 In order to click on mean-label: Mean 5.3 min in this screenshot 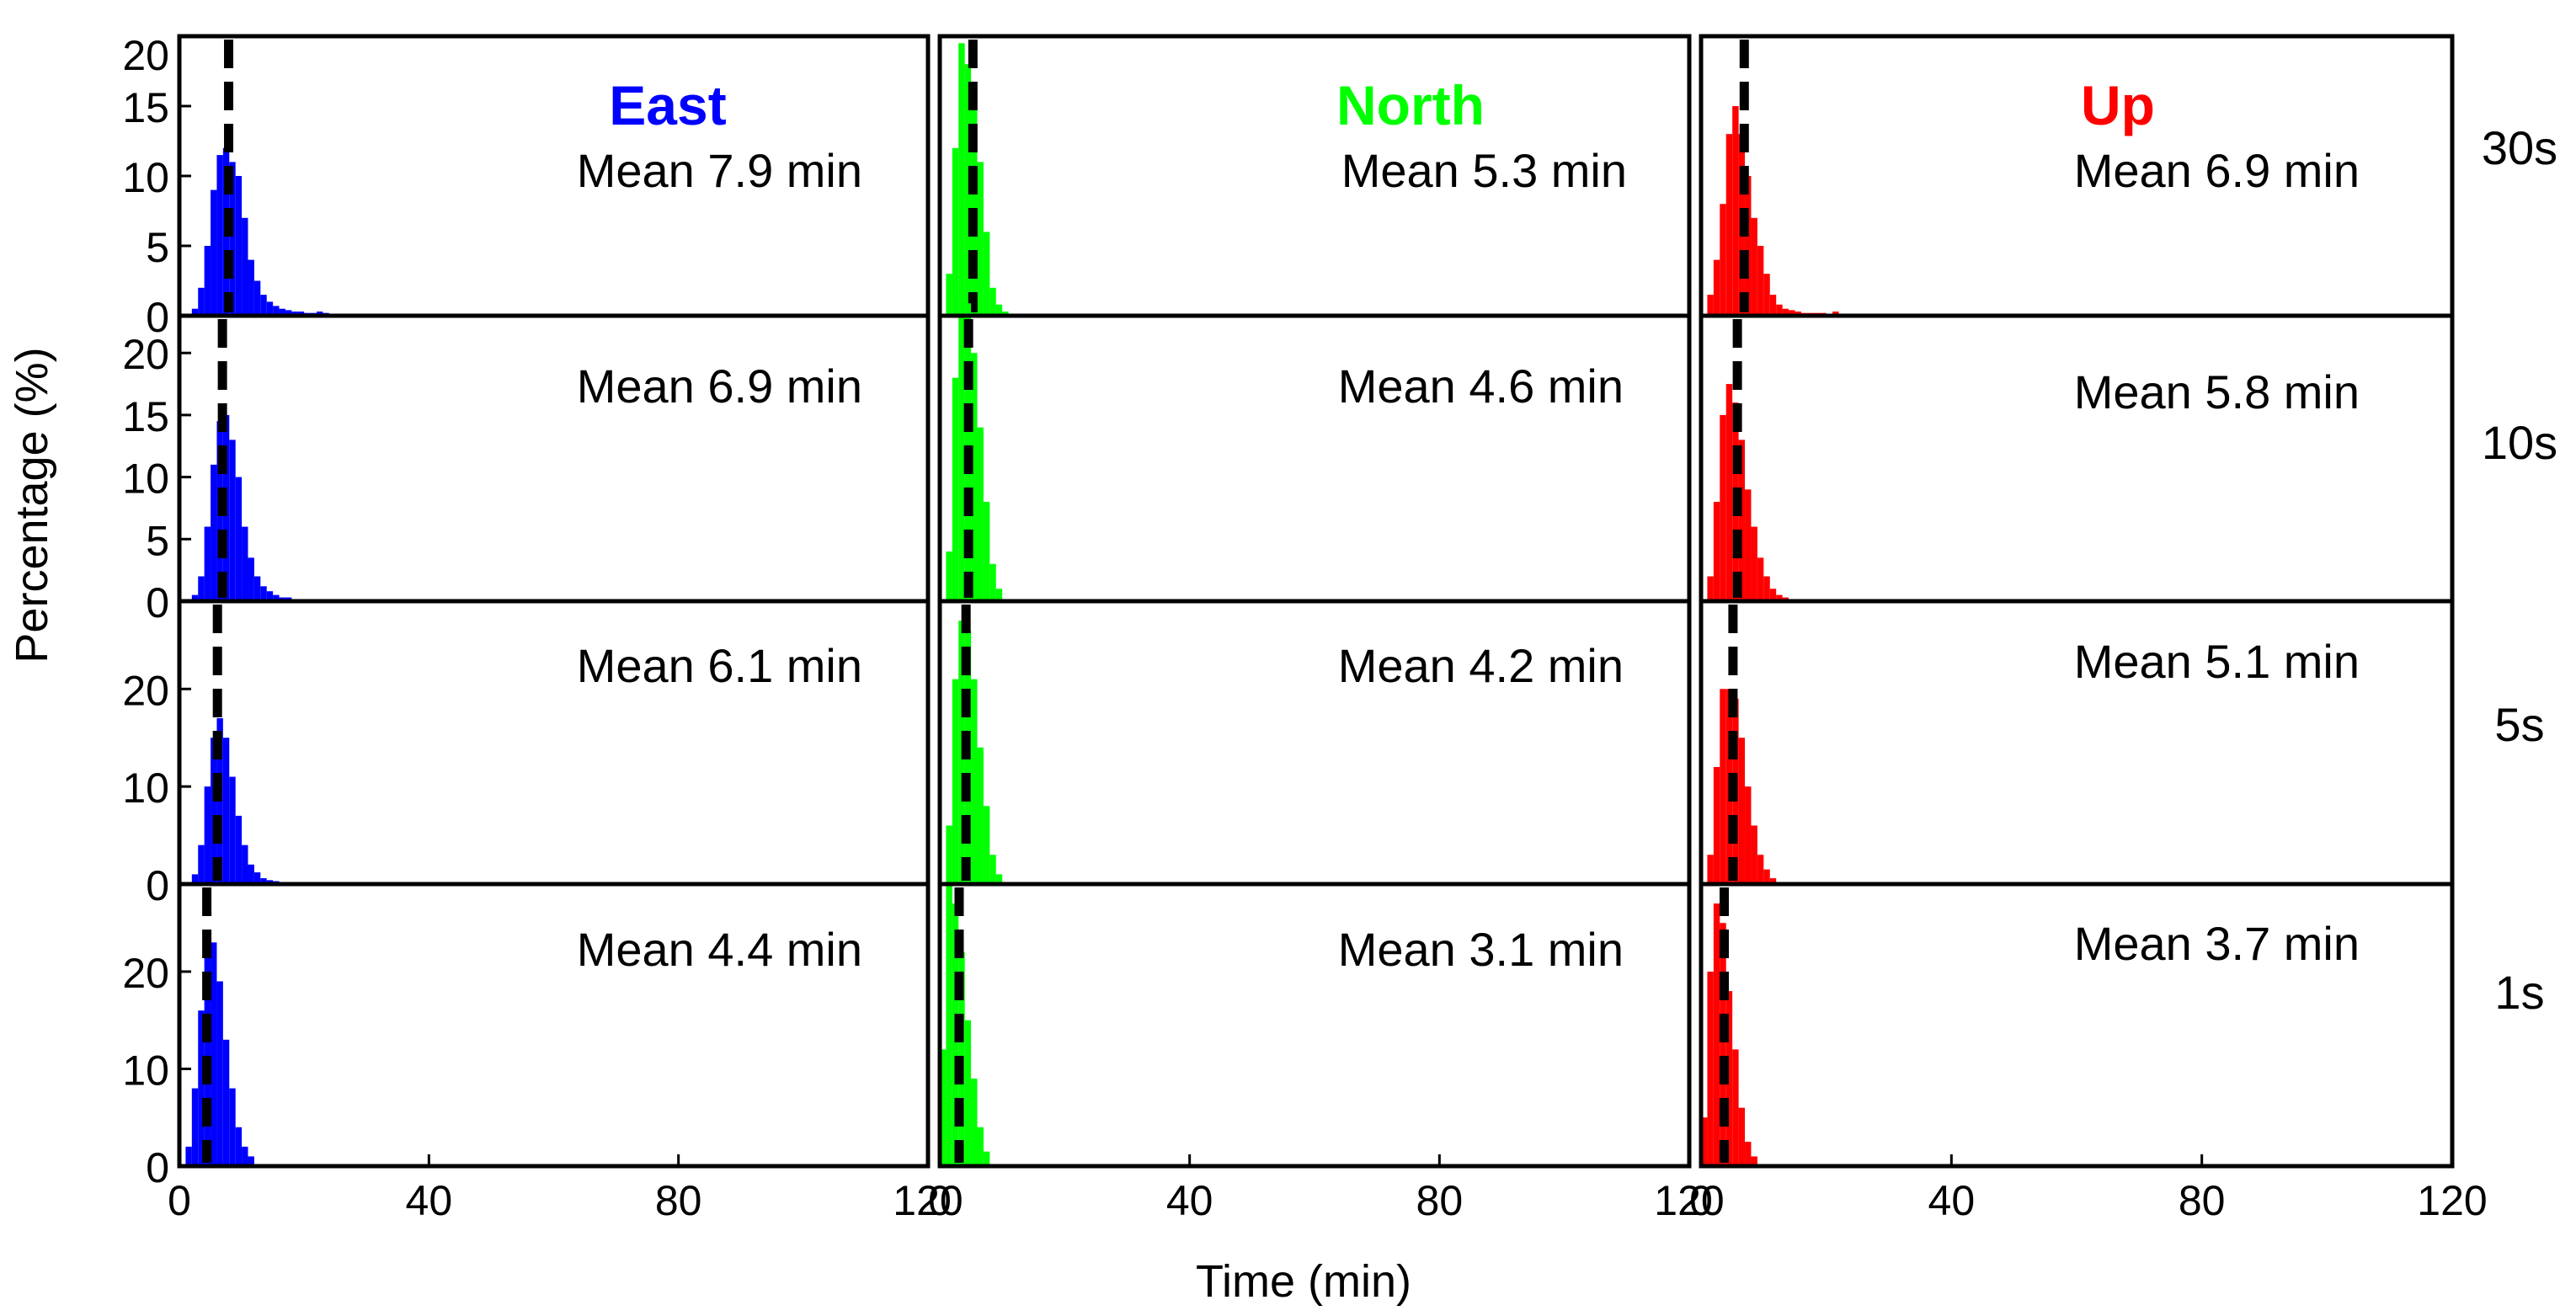, I will do `click(1484, 171)`.